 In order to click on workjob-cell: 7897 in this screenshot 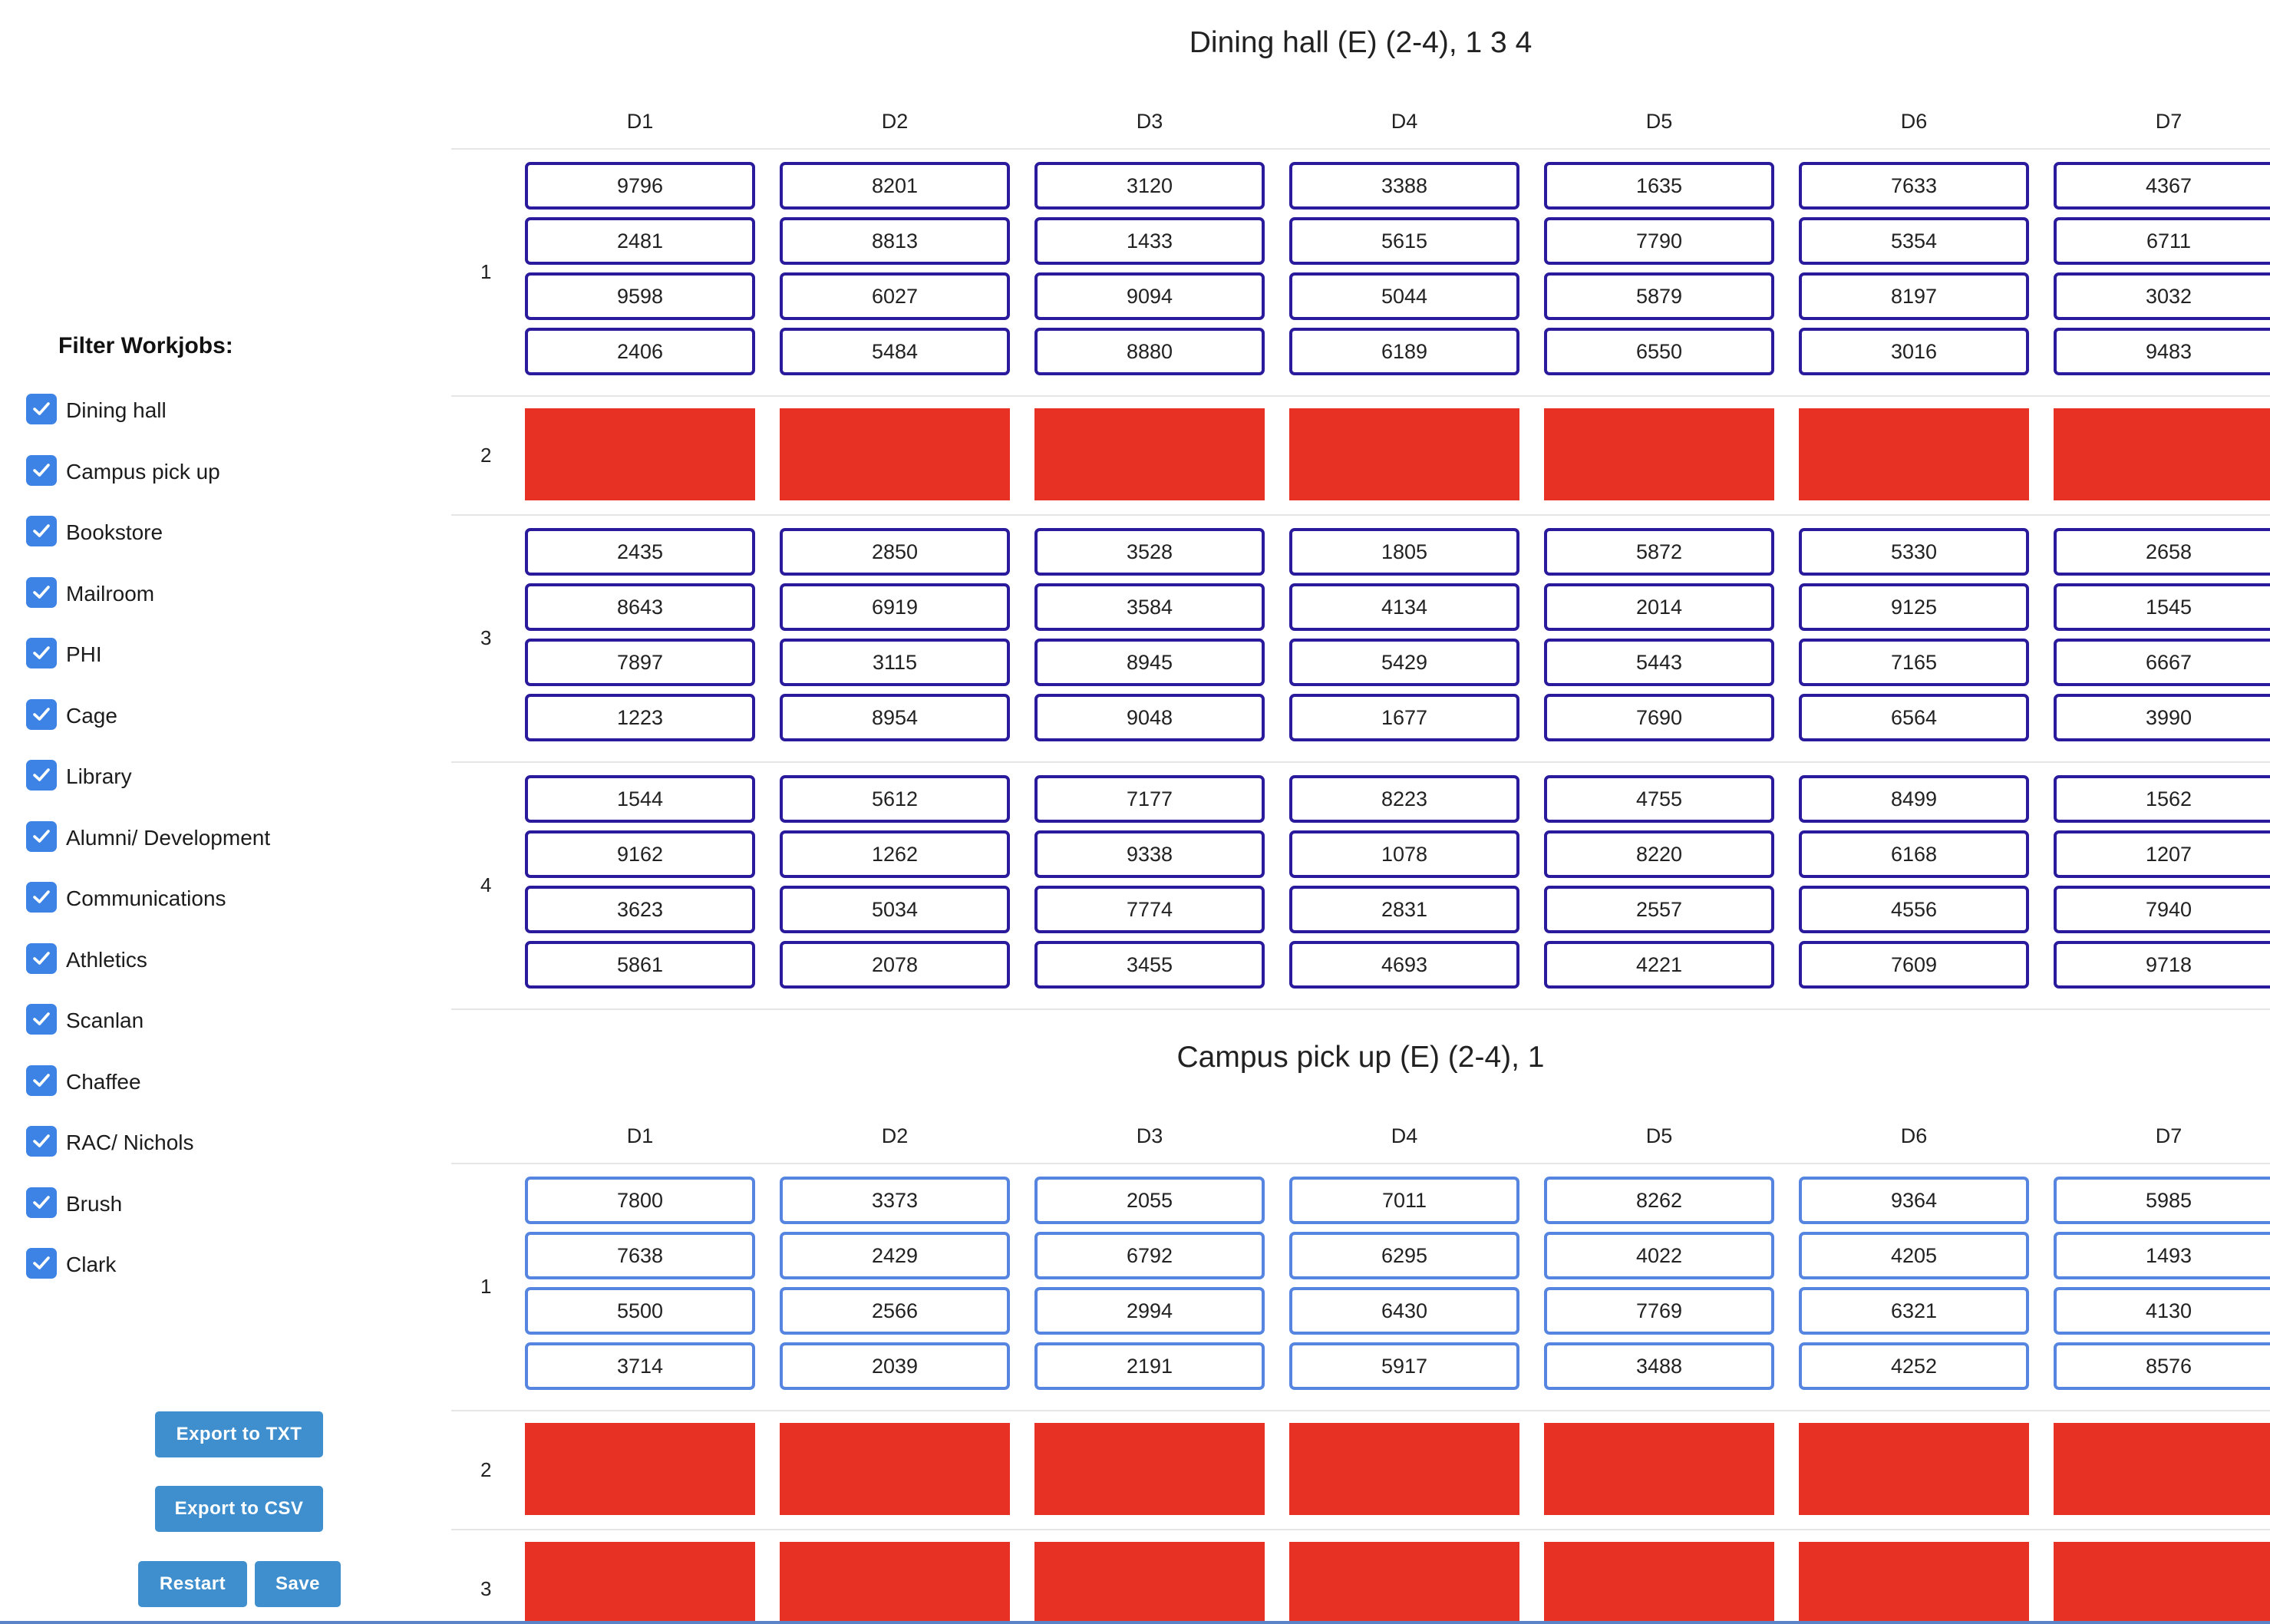, I will do `click(640, 662)`.